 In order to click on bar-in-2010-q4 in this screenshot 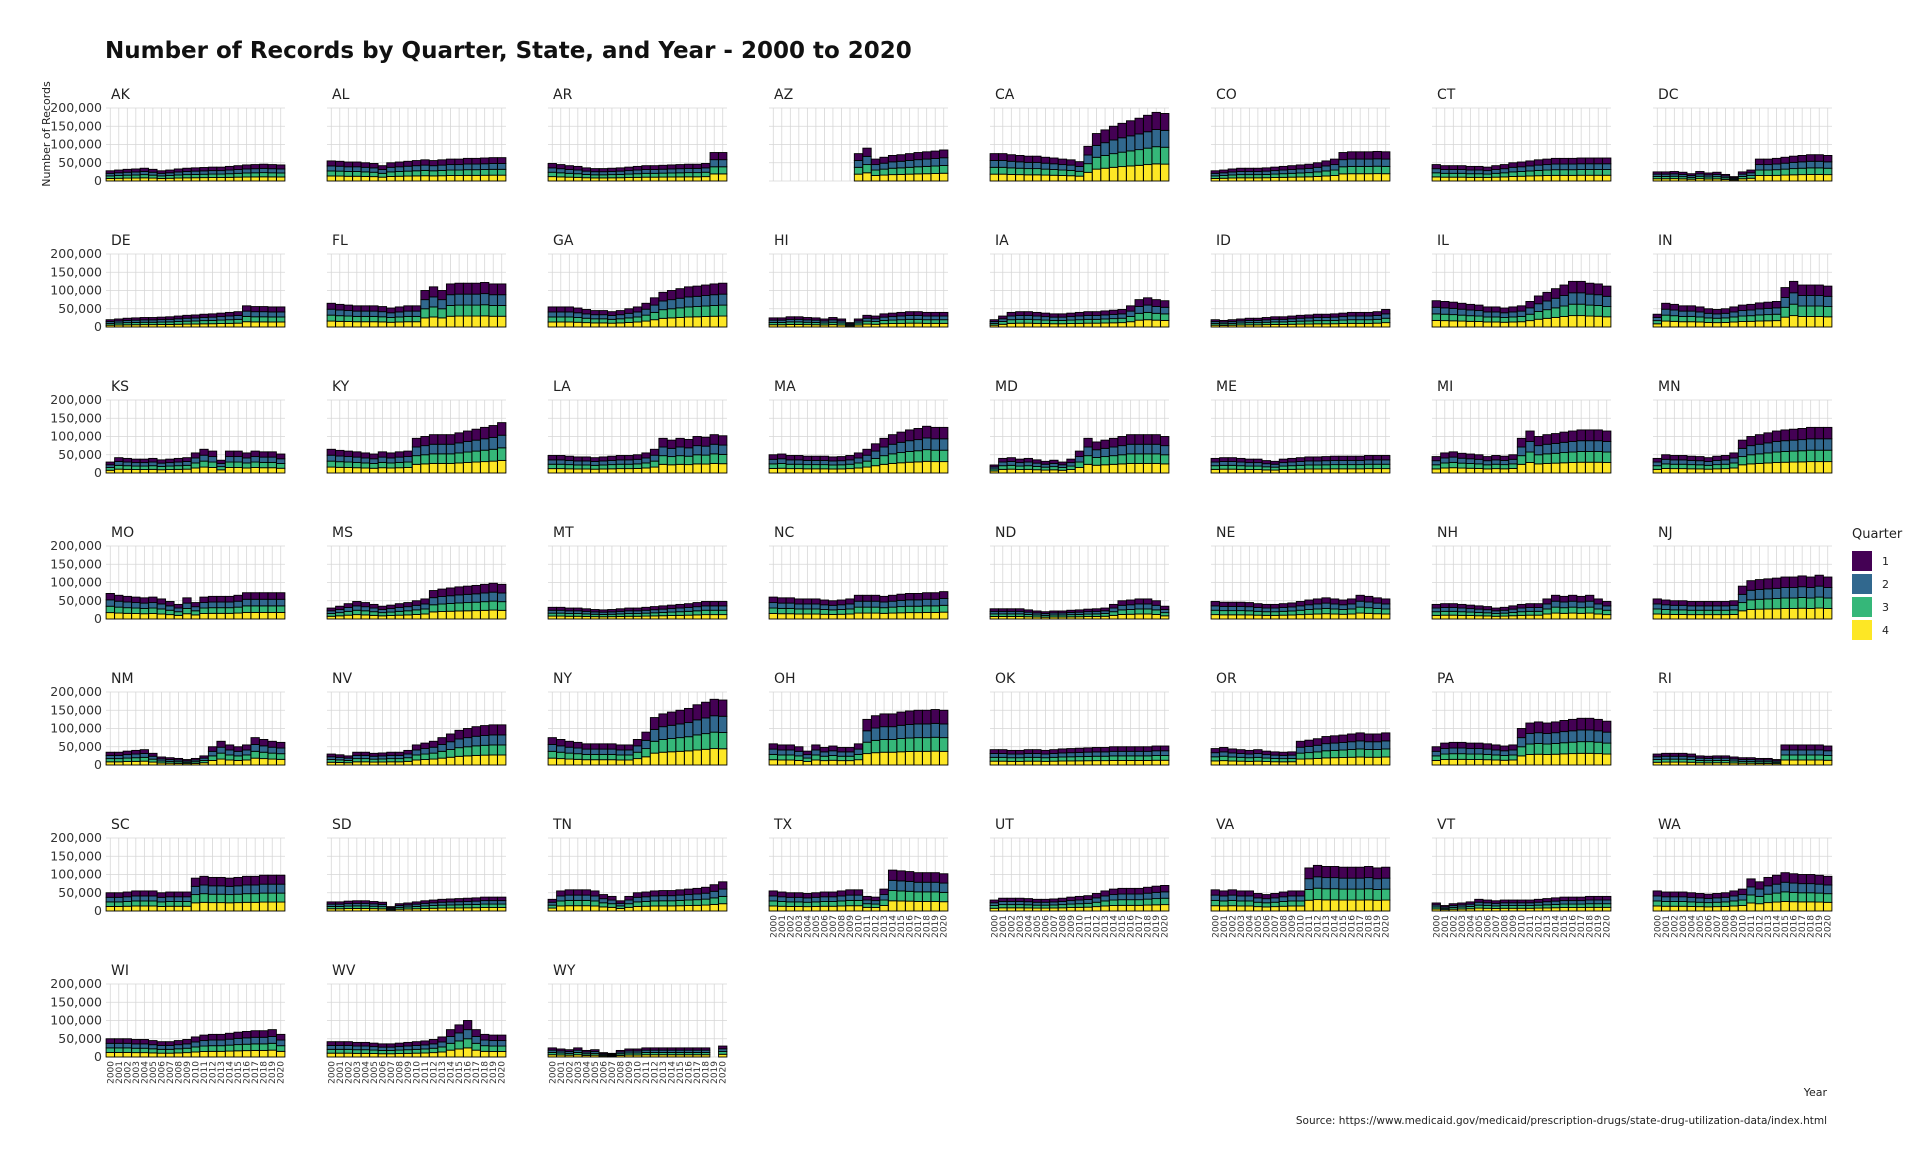, I will do `click(1742, 324)`.